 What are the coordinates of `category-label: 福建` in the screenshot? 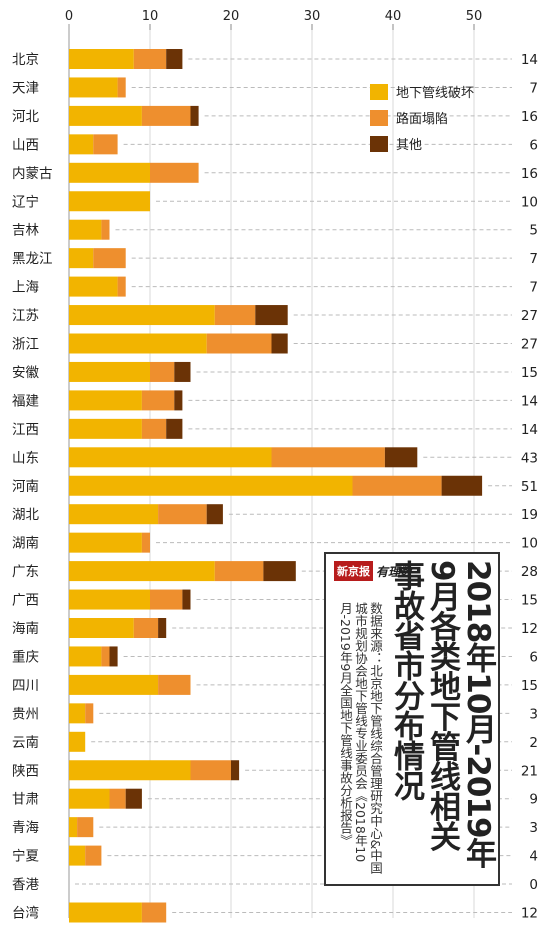 It's located at (25, 401).